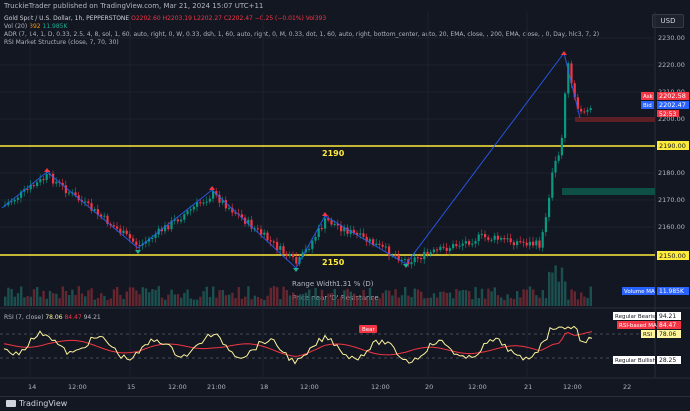  What do you see at coordinates (671, 65) in the screenshot?
I see `svg-text: 2220.00` at bounding box center [671, 65].